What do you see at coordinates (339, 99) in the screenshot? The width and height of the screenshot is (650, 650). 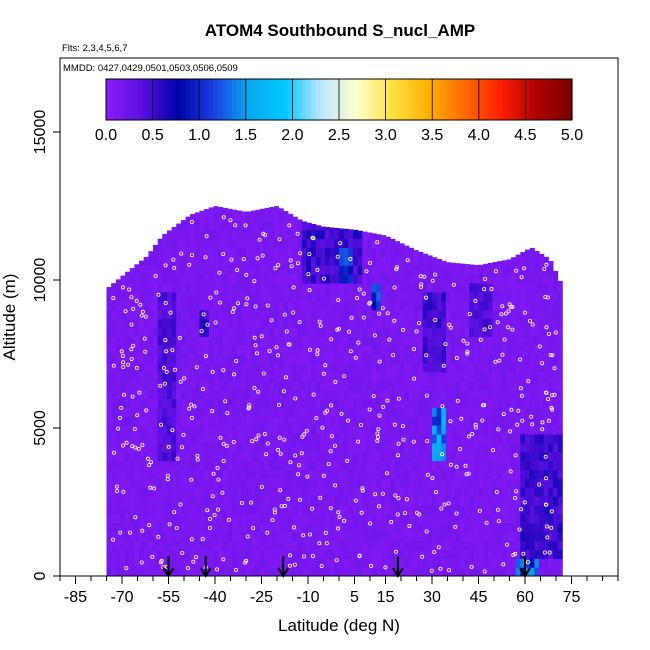 I see `colorbar-frame` at bounding box center [339, 99].